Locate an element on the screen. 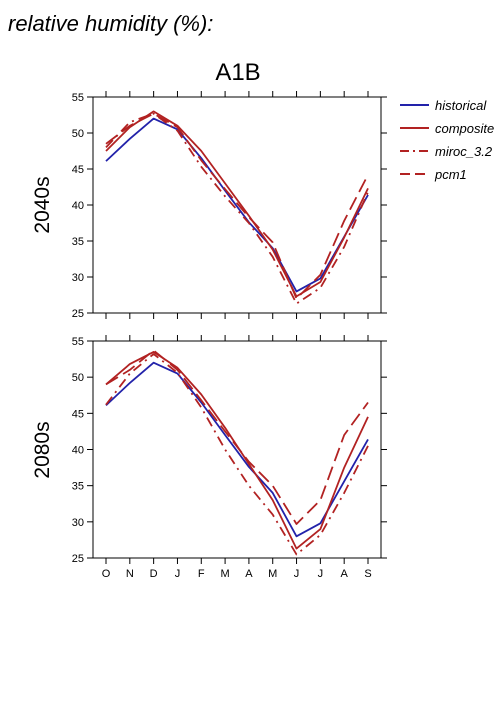 This screenshot has width=501, height=709. legend: historical composite miroc_3.2 pcm1 is located at coordinates (447, 140).